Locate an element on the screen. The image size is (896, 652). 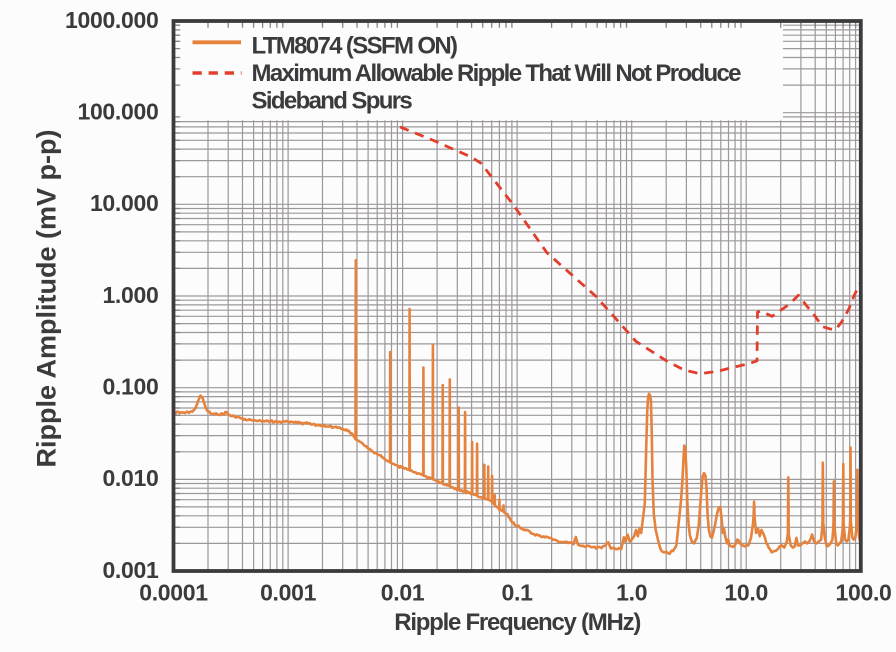
svg-text: 1000.000 is located at coordinates (112, 20).